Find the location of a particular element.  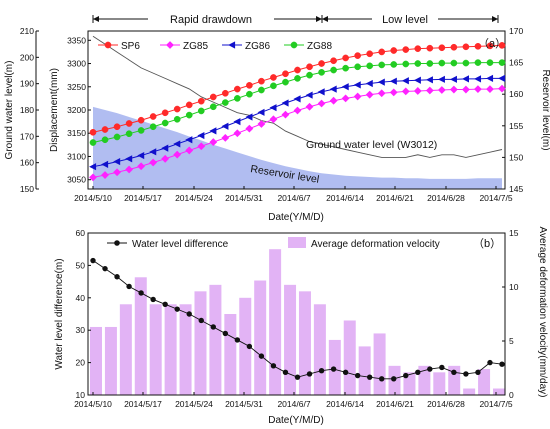

y-tick-label-gw: 180 is located at coordinates (27, 110).